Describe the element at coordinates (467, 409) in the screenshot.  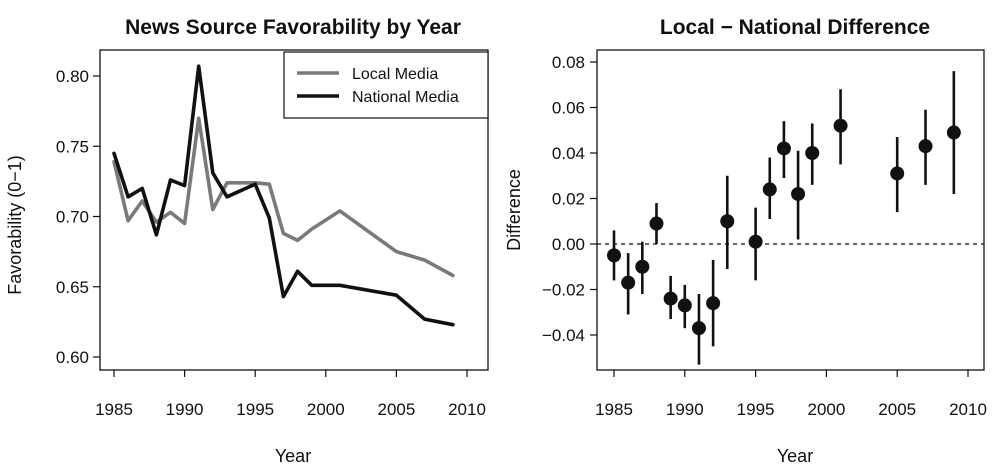
I see `left-x-tick-label: 2010` at that location.